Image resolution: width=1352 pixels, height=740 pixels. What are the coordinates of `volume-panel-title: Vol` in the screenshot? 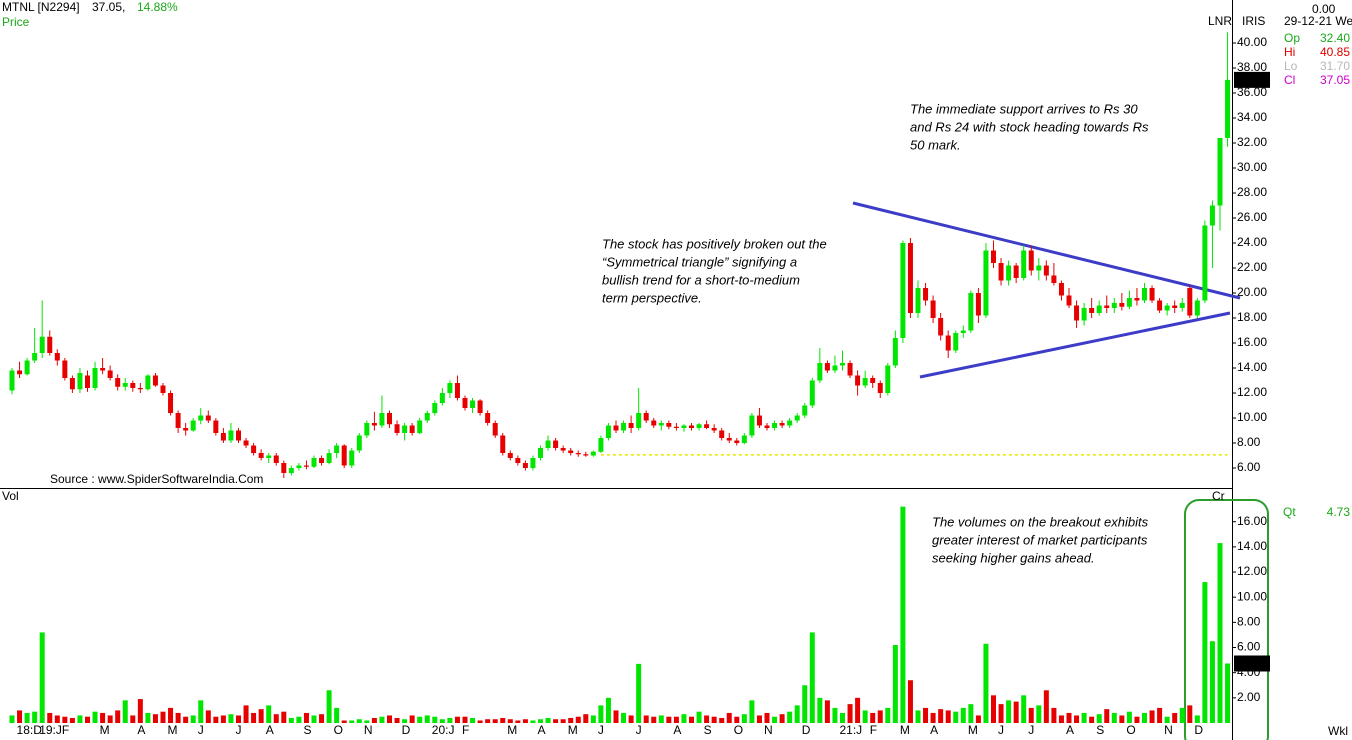 It's located at (10, 496).